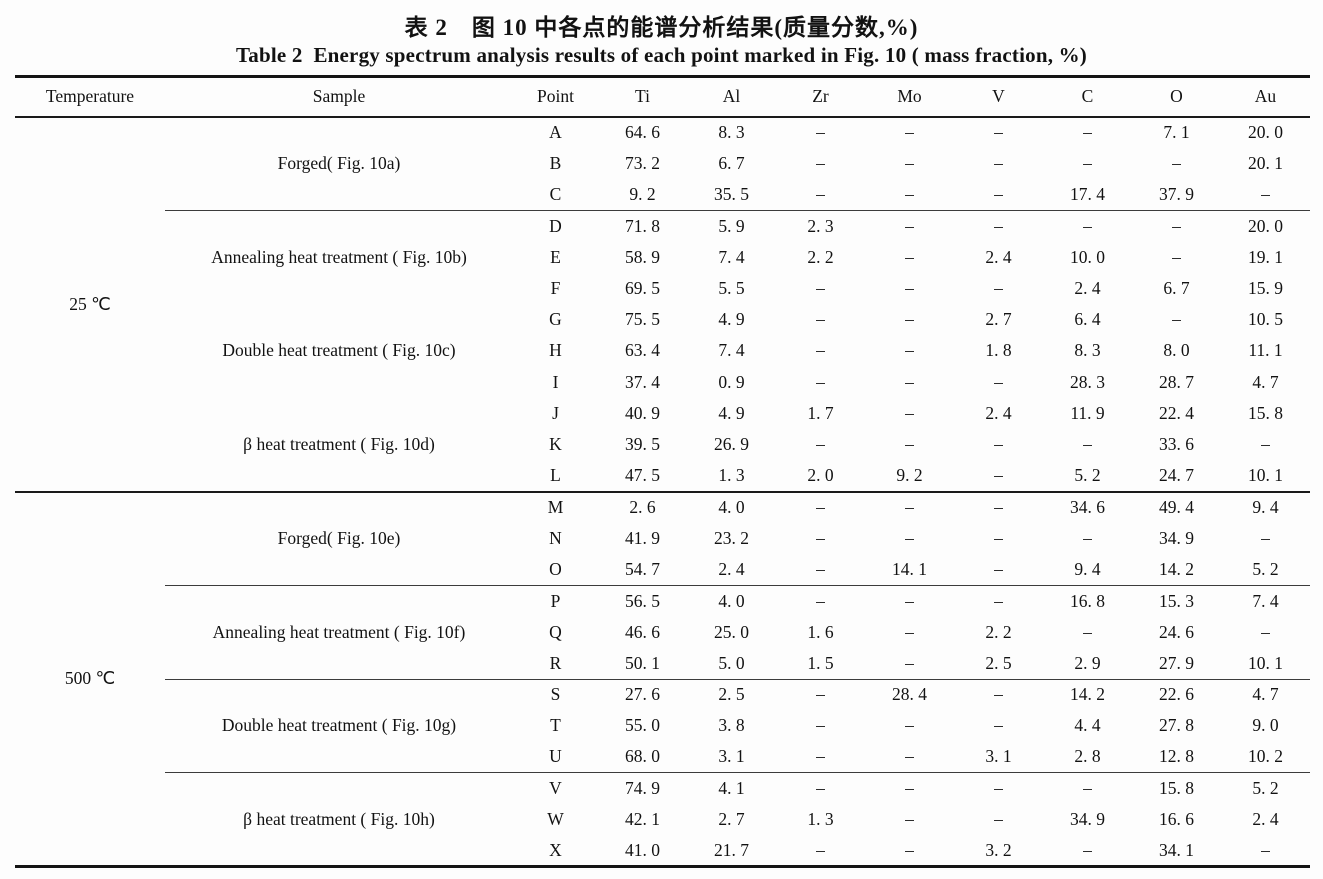 The image size is (1323, 879). What do you see at coordinates (1176, 725) in the screenshot?
I see `value-cell: 27. 8` at bounding box center [1176, 725].